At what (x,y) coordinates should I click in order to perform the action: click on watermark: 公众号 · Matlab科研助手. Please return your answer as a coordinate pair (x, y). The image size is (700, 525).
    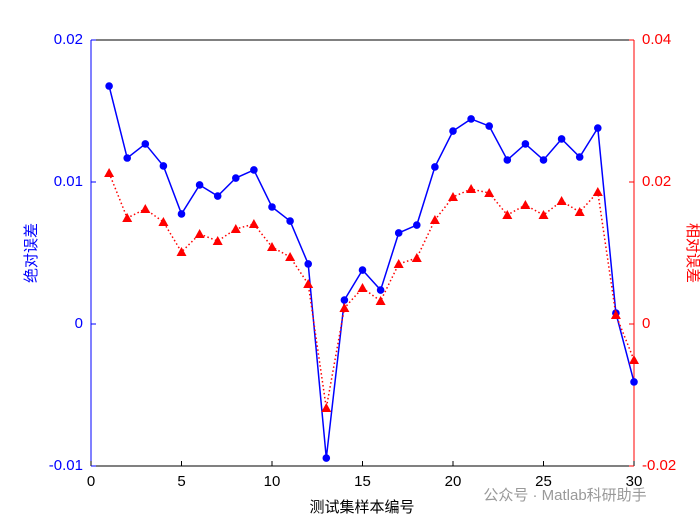
    Looking at the image, I should click on (564, 495).